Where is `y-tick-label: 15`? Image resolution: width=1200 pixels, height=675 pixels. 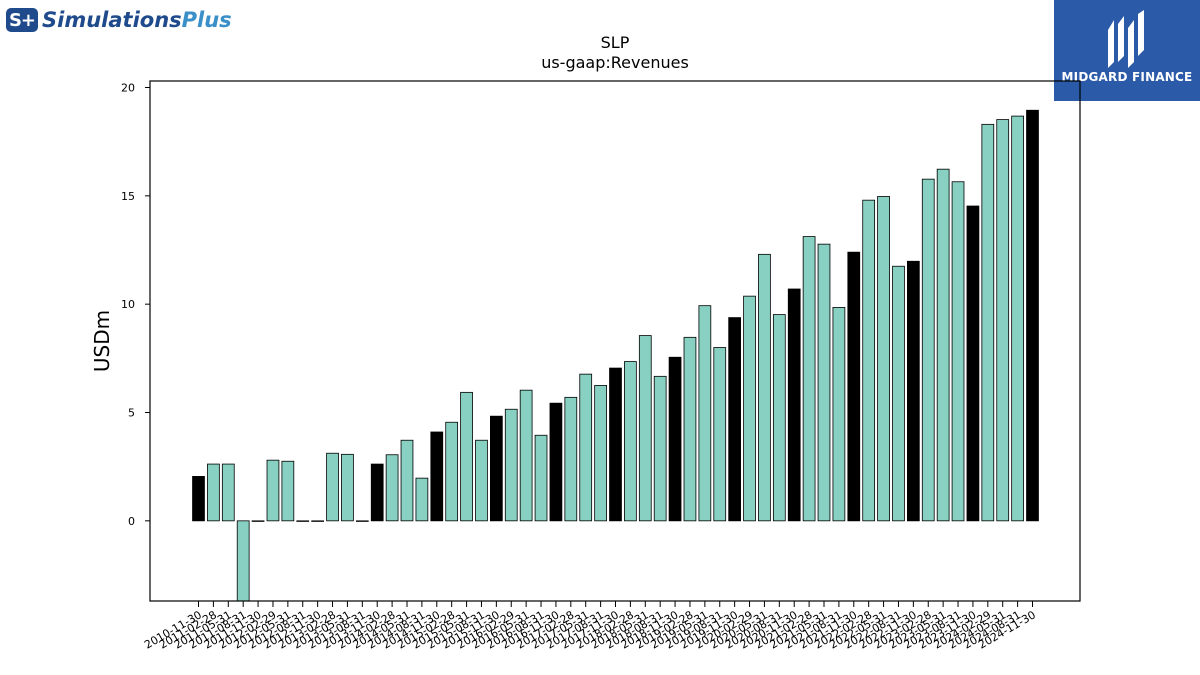
y-tick-label: 15 is located at coordinates (128, 196).